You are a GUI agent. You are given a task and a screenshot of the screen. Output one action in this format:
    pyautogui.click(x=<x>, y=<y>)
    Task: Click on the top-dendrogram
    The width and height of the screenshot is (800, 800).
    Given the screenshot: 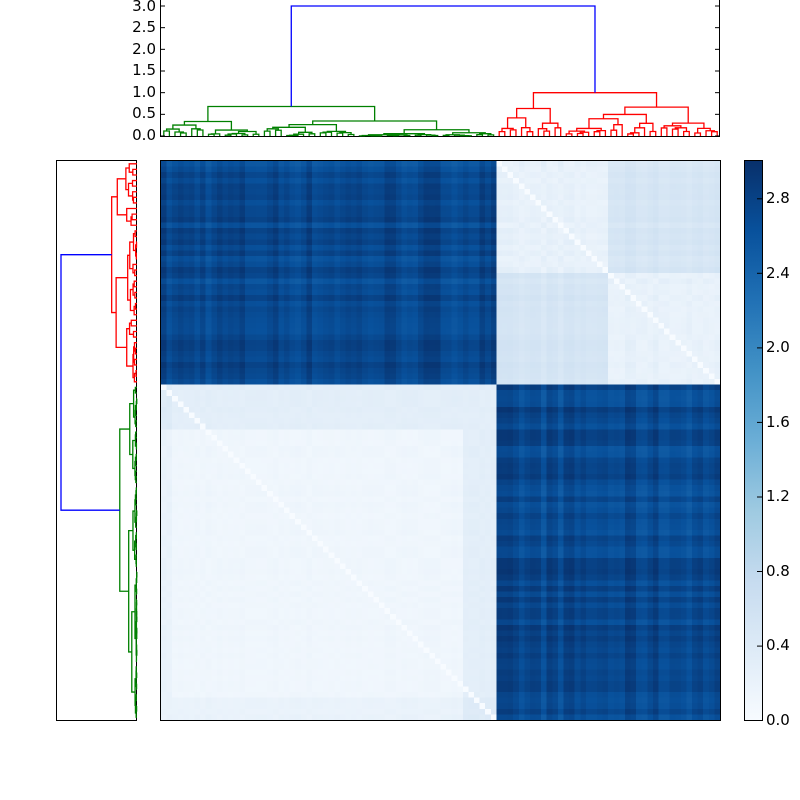 What is the action you would take?
    pyautogui.click(x=440, y=68)
    